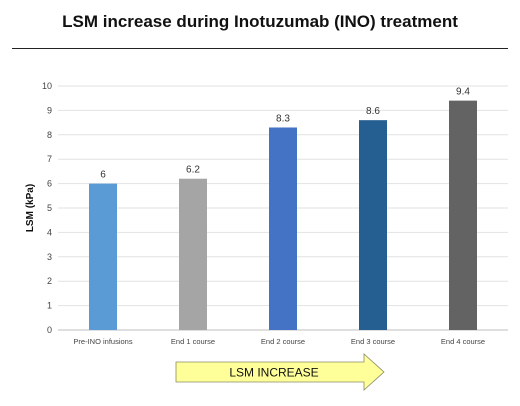  I want to click on y-tick-label: 6, so click(49, 184).